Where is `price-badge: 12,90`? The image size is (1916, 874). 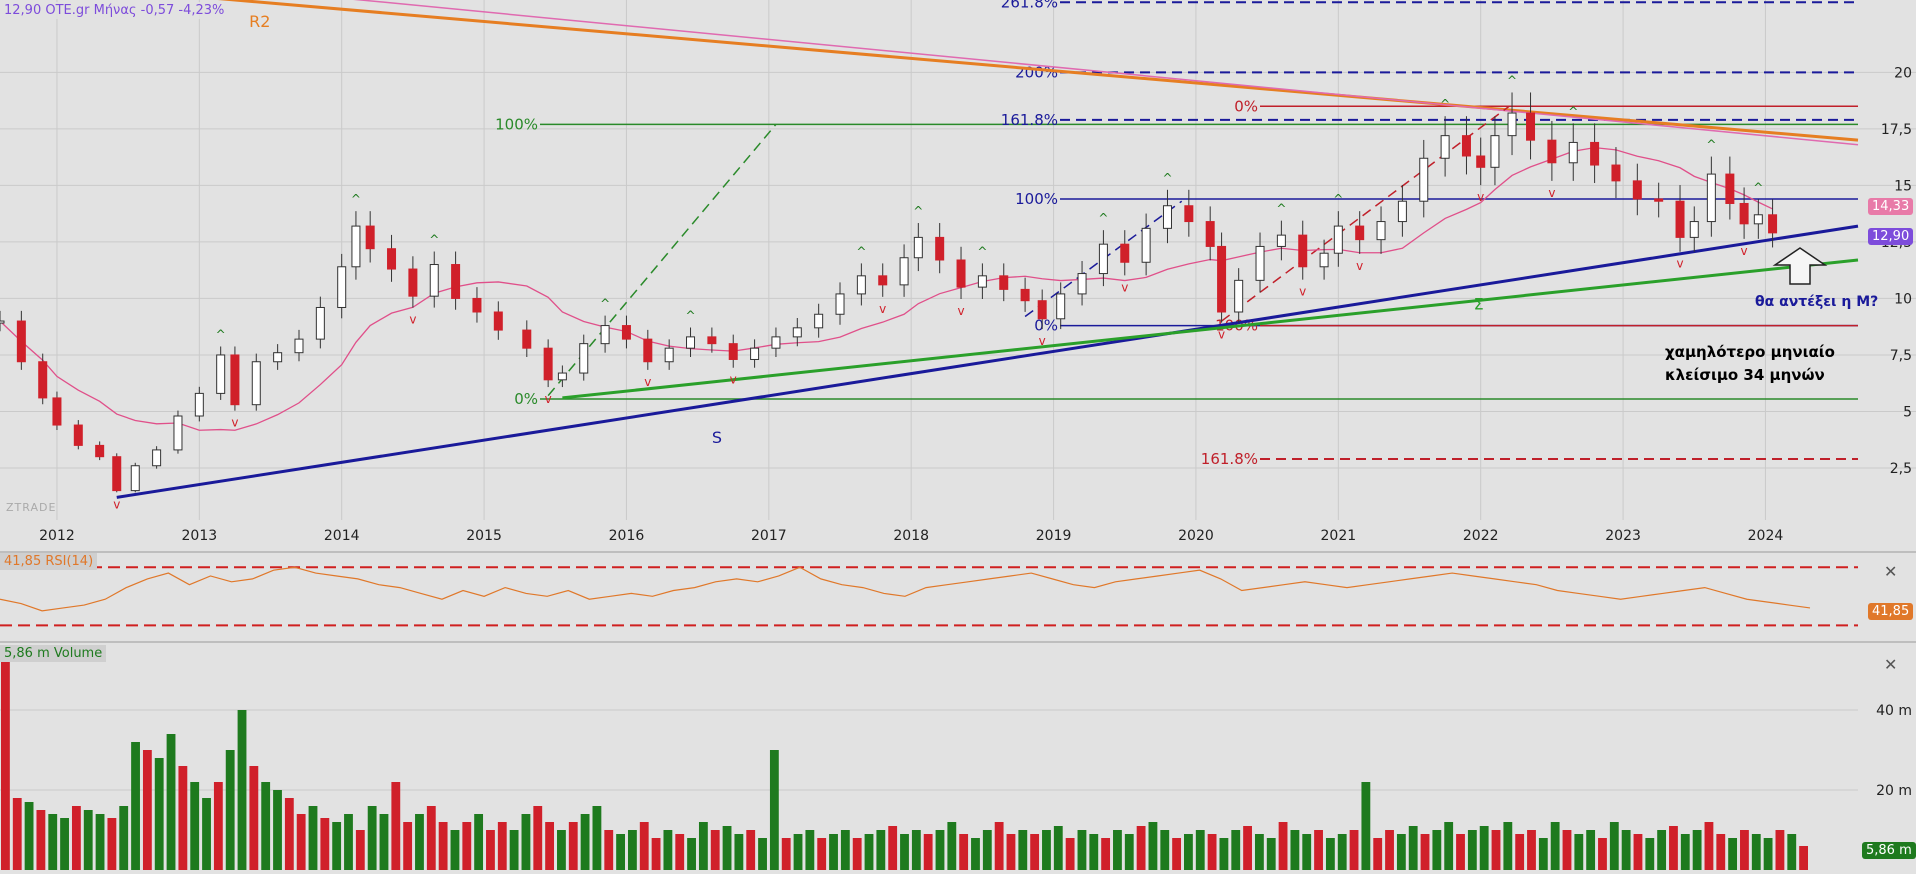
price-badge: 12,90 is located at coordinates (1891, 236).